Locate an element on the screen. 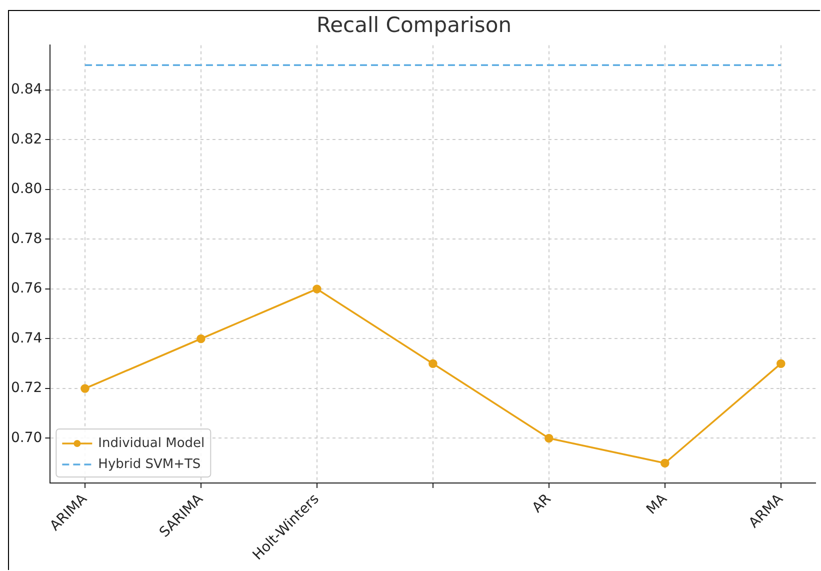 This screenshot has height=571, width=821. y-tick-label: 0.72 is located at coordinates (26, 388).